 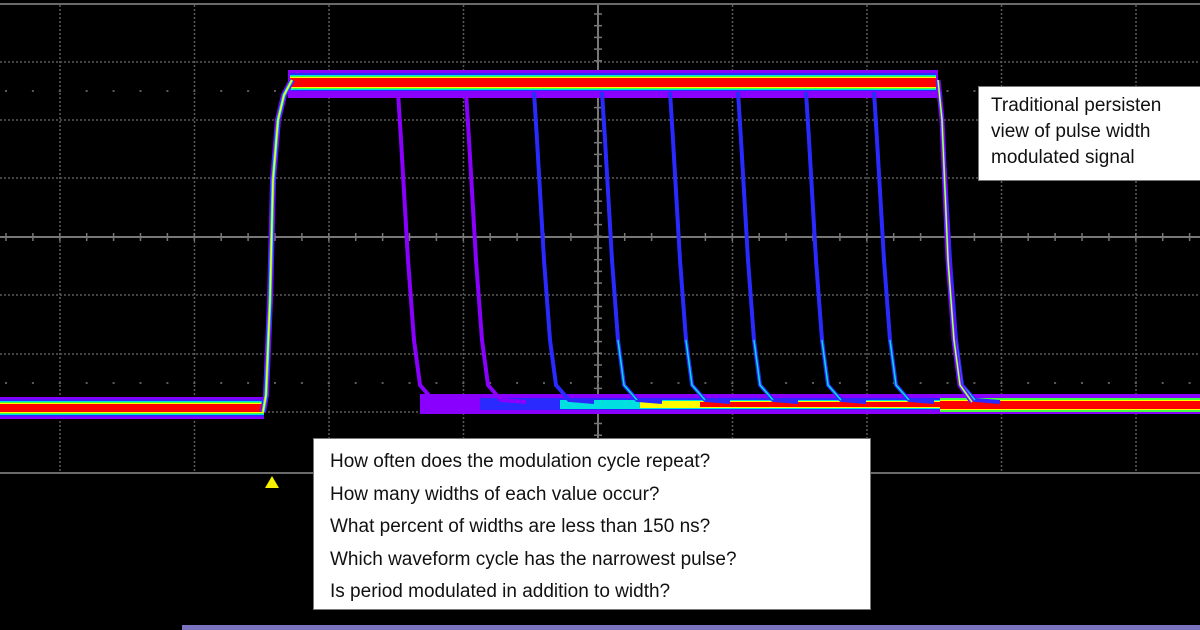 What do you see at coordinates (1076, 105) in the screenshot?
I see `callout-line: Traditional persisten` at bounding box center [1076, 105].